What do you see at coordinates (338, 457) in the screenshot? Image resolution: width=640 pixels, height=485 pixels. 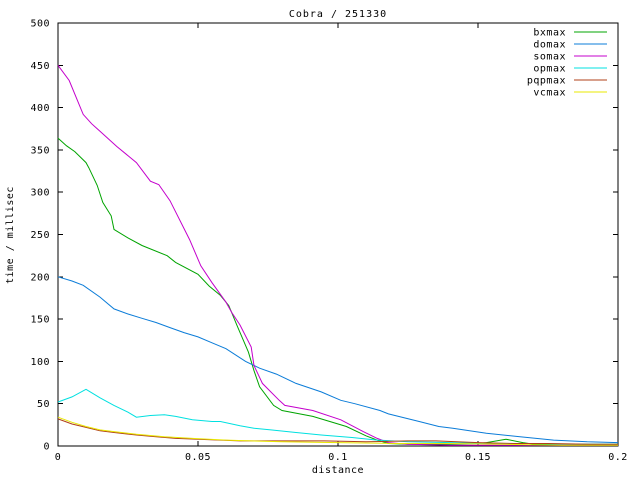 I see `x-tick-label: 0.1` at bounding box center [338, 457].